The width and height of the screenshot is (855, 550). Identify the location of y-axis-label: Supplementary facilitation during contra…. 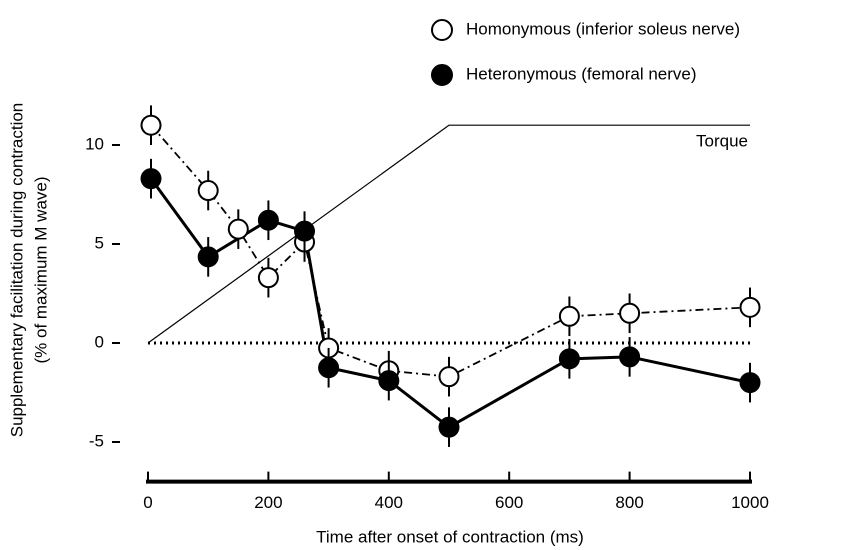
(16, 270).